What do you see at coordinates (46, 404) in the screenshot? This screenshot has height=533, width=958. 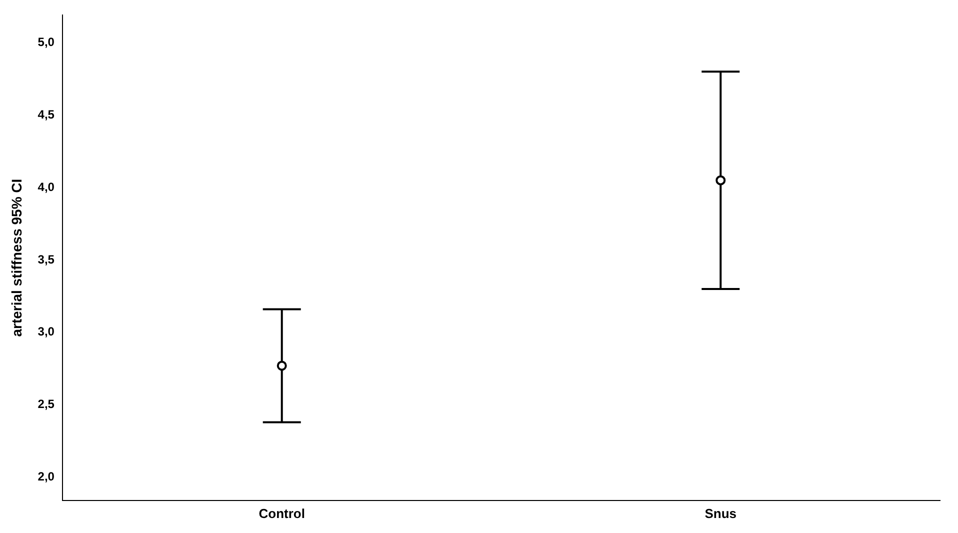 I see `y-tick-label: 2,5` at bounding box center [46, 404].